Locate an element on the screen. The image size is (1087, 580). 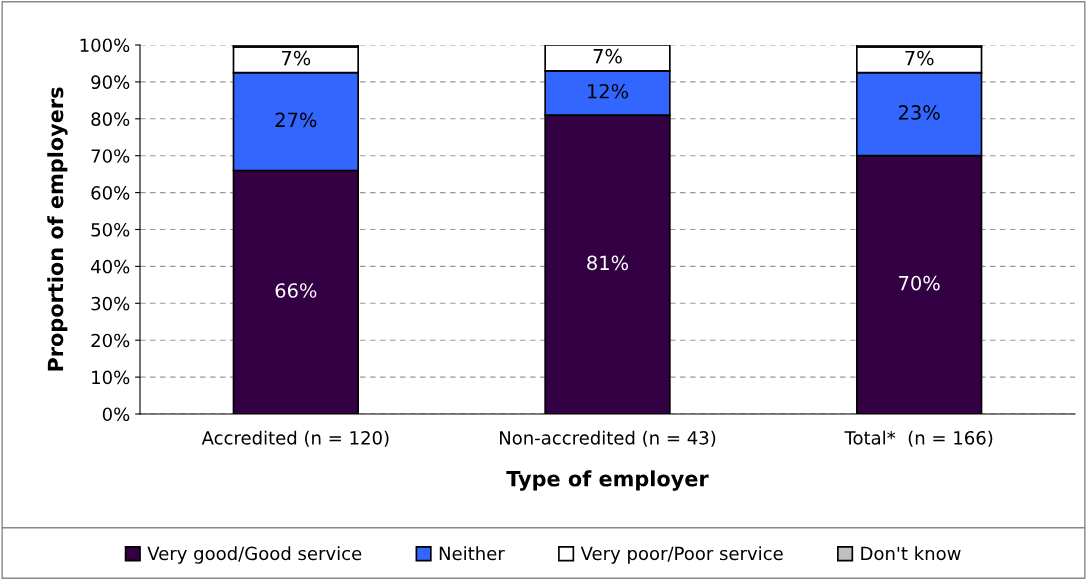
y-tick-label: 100% is located at coordinates (105, 45).